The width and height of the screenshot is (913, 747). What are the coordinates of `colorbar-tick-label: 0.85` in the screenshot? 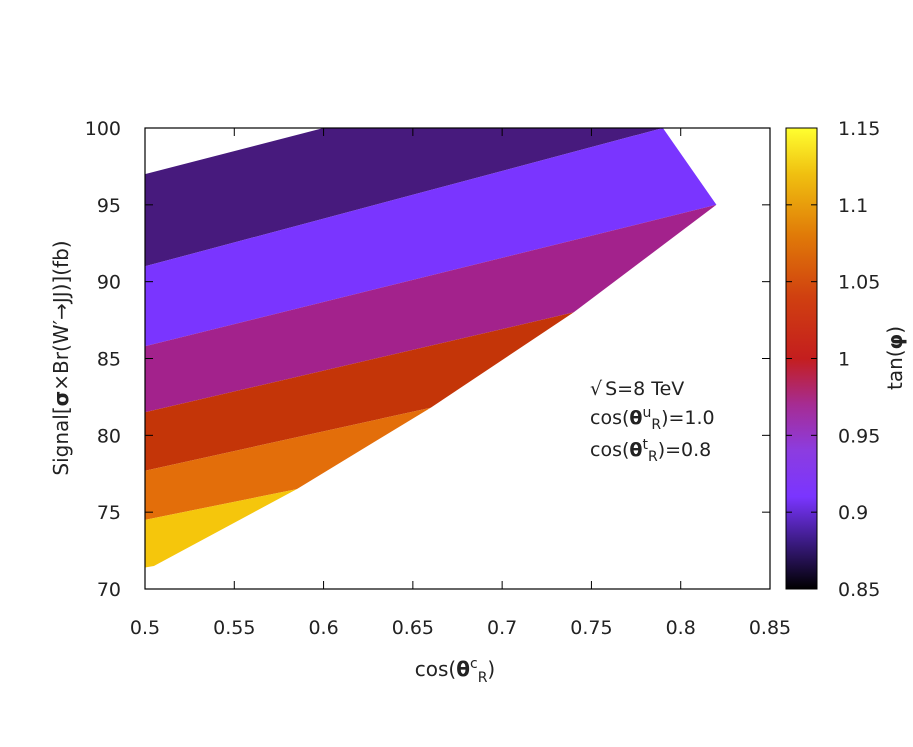 It's located at (859, 590).